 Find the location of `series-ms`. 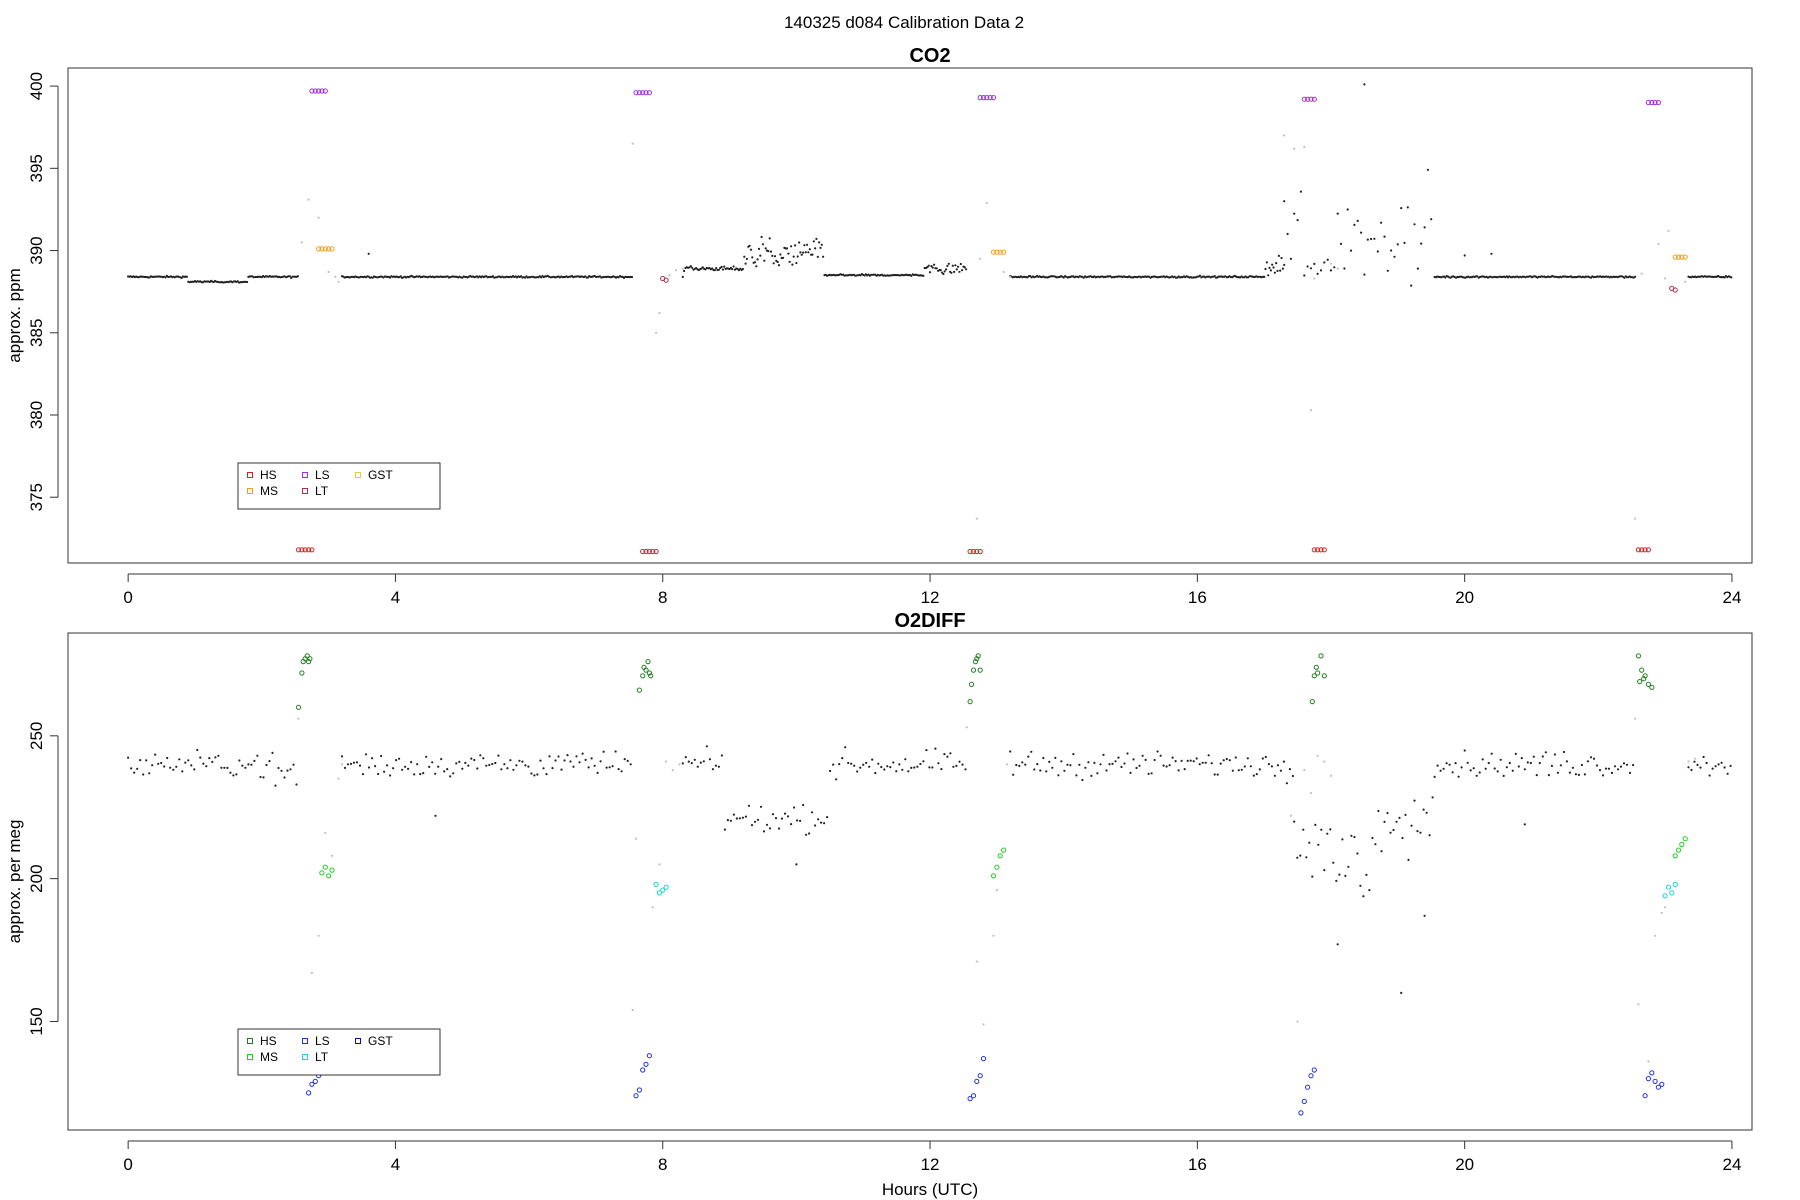

series-ms is located at coordinates (1002, 253).